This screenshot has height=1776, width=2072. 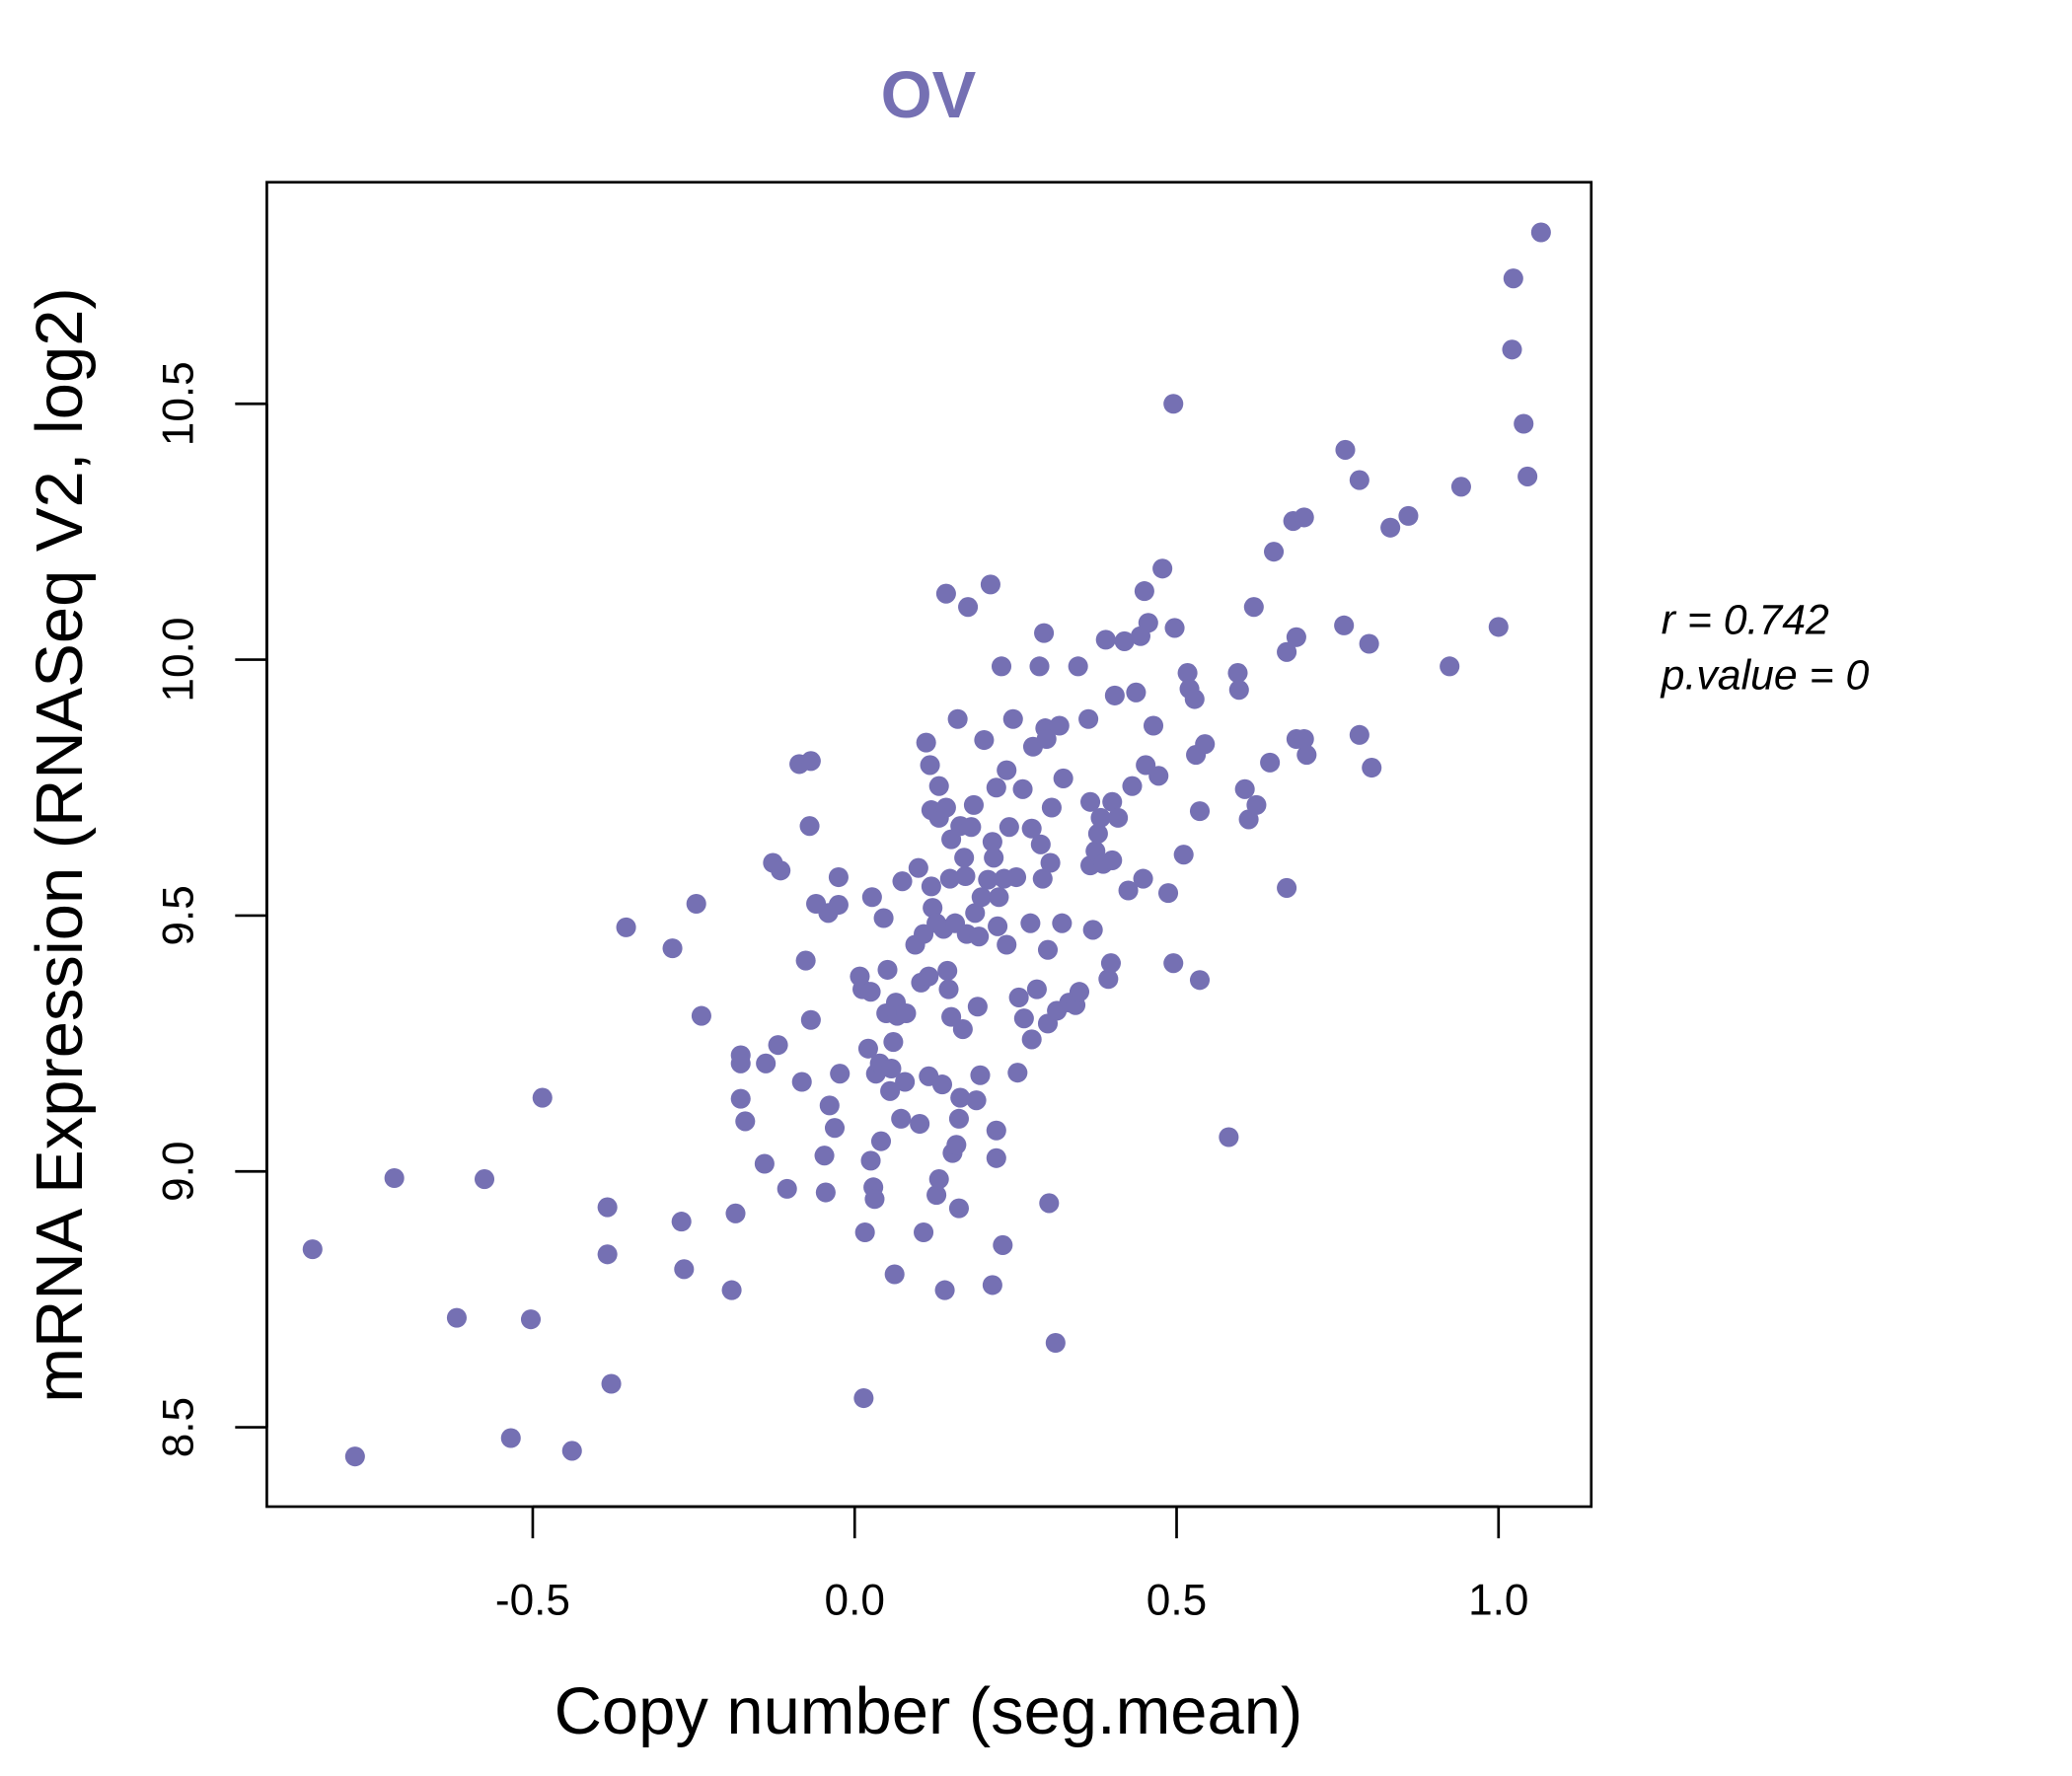 I want to click on x-tick-label: 1.0, so click(x=1498, y=1601).